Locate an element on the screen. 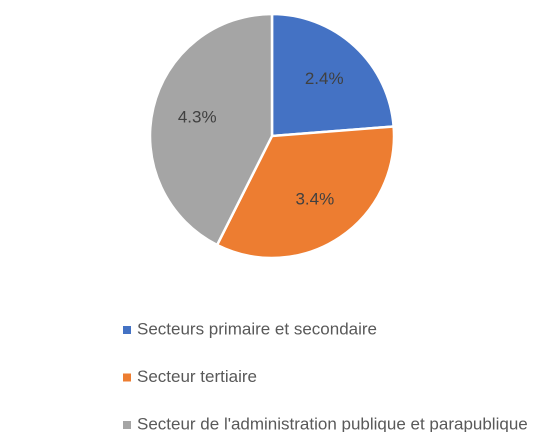 The height and width of the screenshot is (432, 545). data-label: 4.3% is located at coordinates (197, 117).